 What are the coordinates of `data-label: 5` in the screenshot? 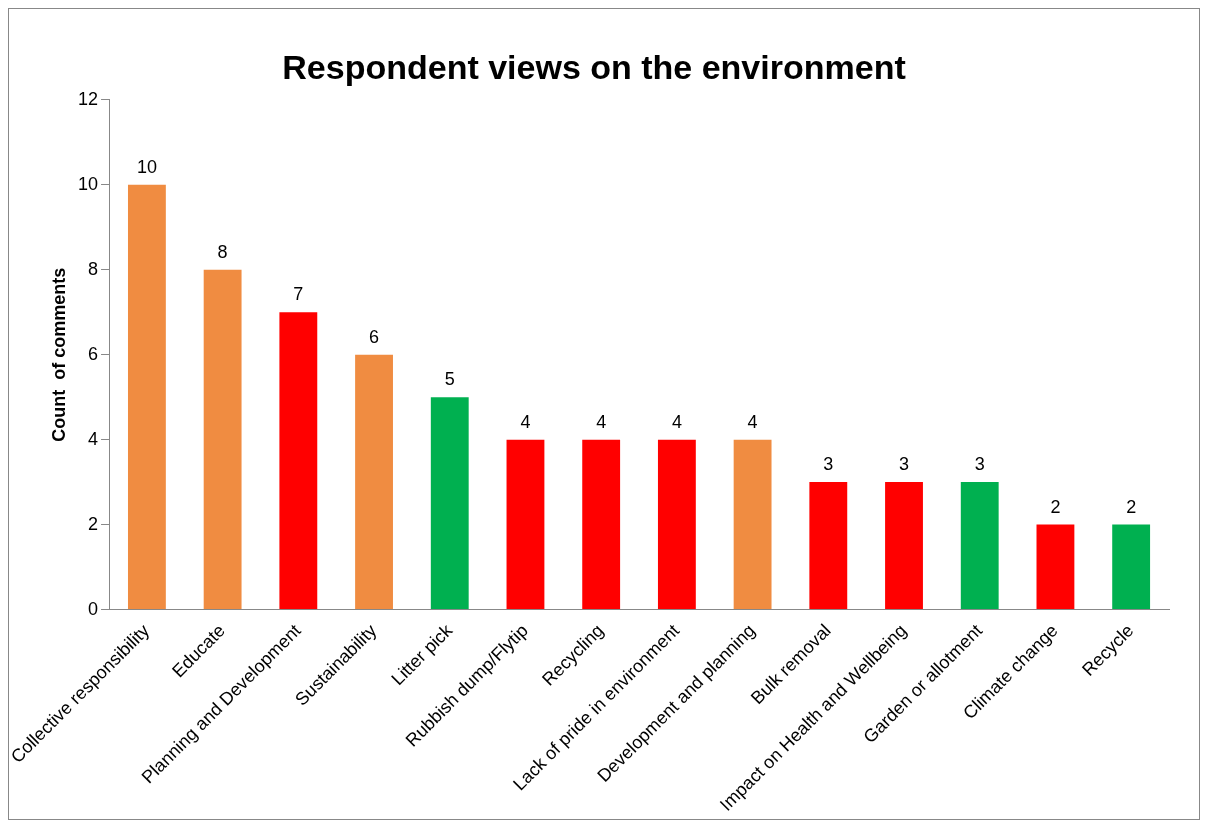 It's located at (449, 379).